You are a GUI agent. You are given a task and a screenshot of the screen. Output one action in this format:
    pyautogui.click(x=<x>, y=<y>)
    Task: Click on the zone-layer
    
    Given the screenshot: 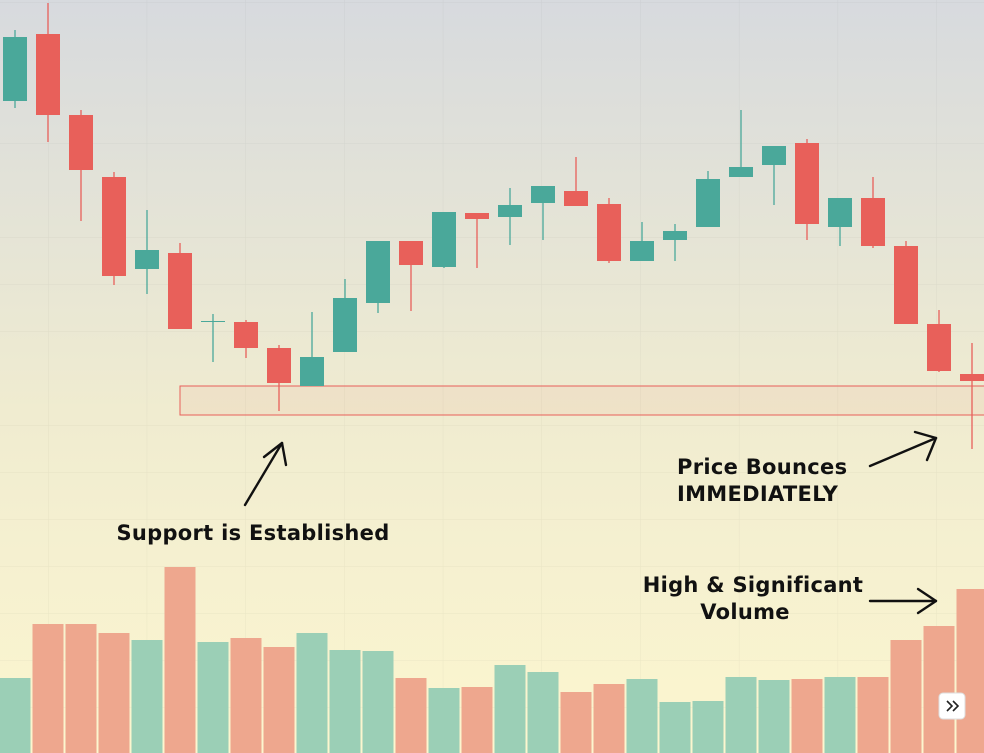 What is the action you would take?
    pyautogui.click(x=581, y=400)
    